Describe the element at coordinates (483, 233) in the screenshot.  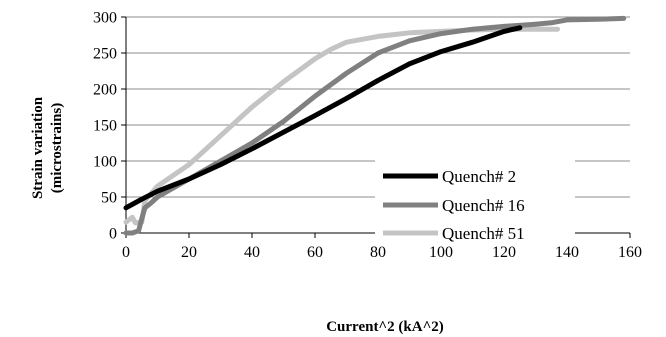
I see `legend-label-3: Quench# 51` at that location.